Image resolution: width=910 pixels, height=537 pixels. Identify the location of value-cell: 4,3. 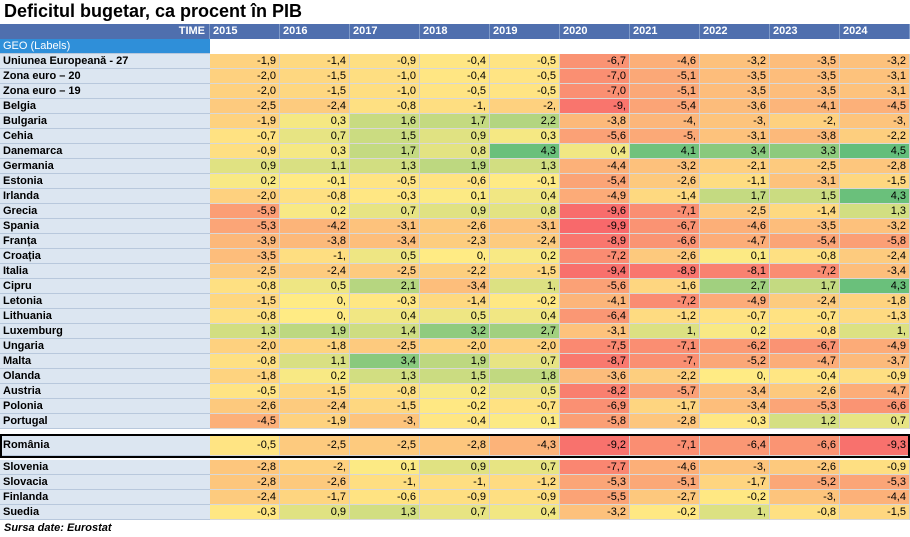
(875, 196).